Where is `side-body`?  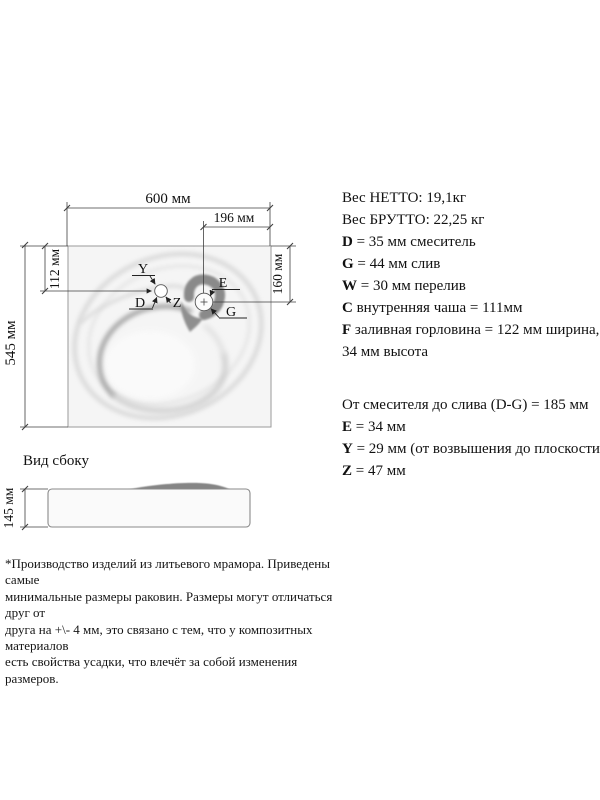 side-body is located at coordinates (149, 508).